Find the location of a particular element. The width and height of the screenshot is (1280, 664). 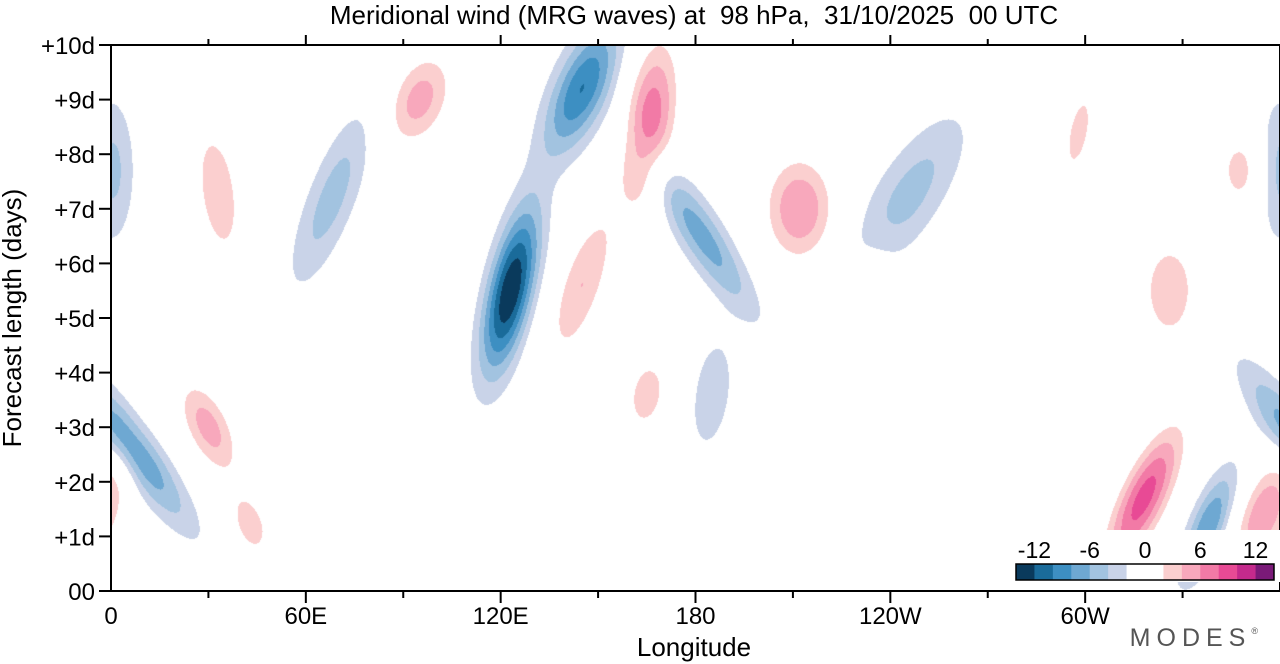

y-tick-label: +10d is located at coordinates (68, 46).